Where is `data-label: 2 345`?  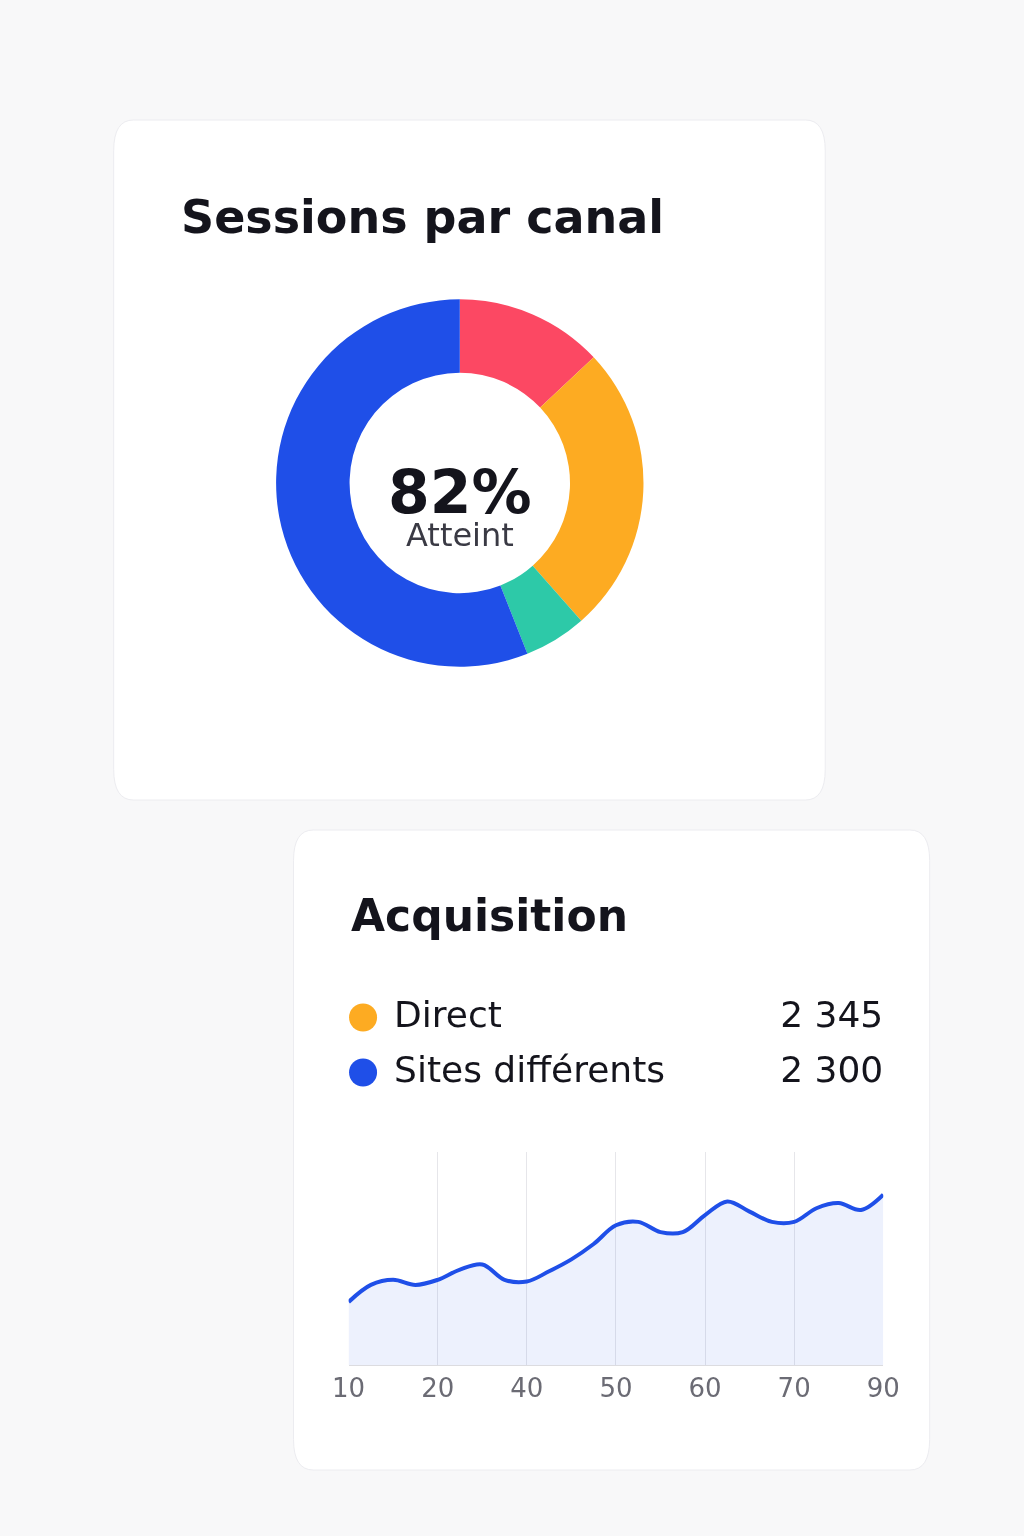
data-label: 2 345 is located at coordinates (832, 1014).